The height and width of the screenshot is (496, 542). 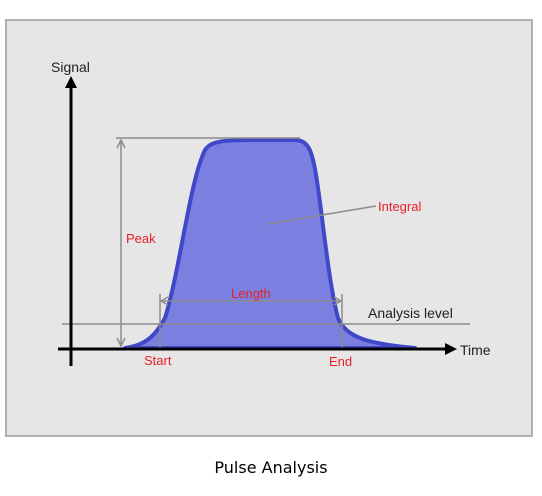 I want to click on figure-caption: Pulse Analysis, so click(x=271, y=467).